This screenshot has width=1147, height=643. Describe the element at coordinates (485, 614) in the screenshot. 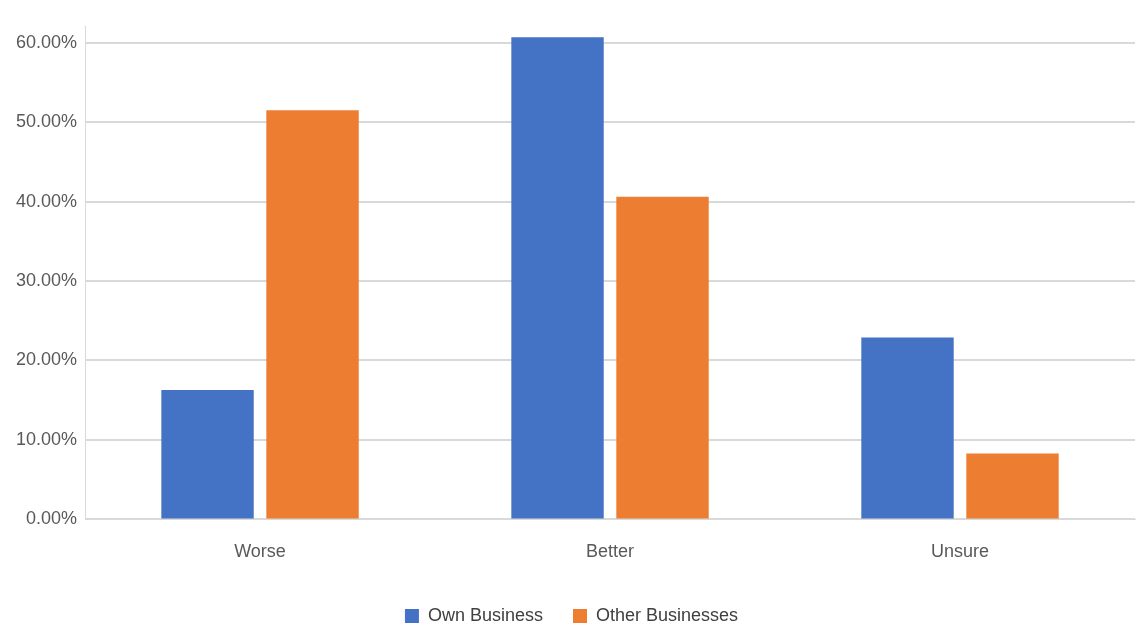

I see `legend-label: Own Business` at that location.